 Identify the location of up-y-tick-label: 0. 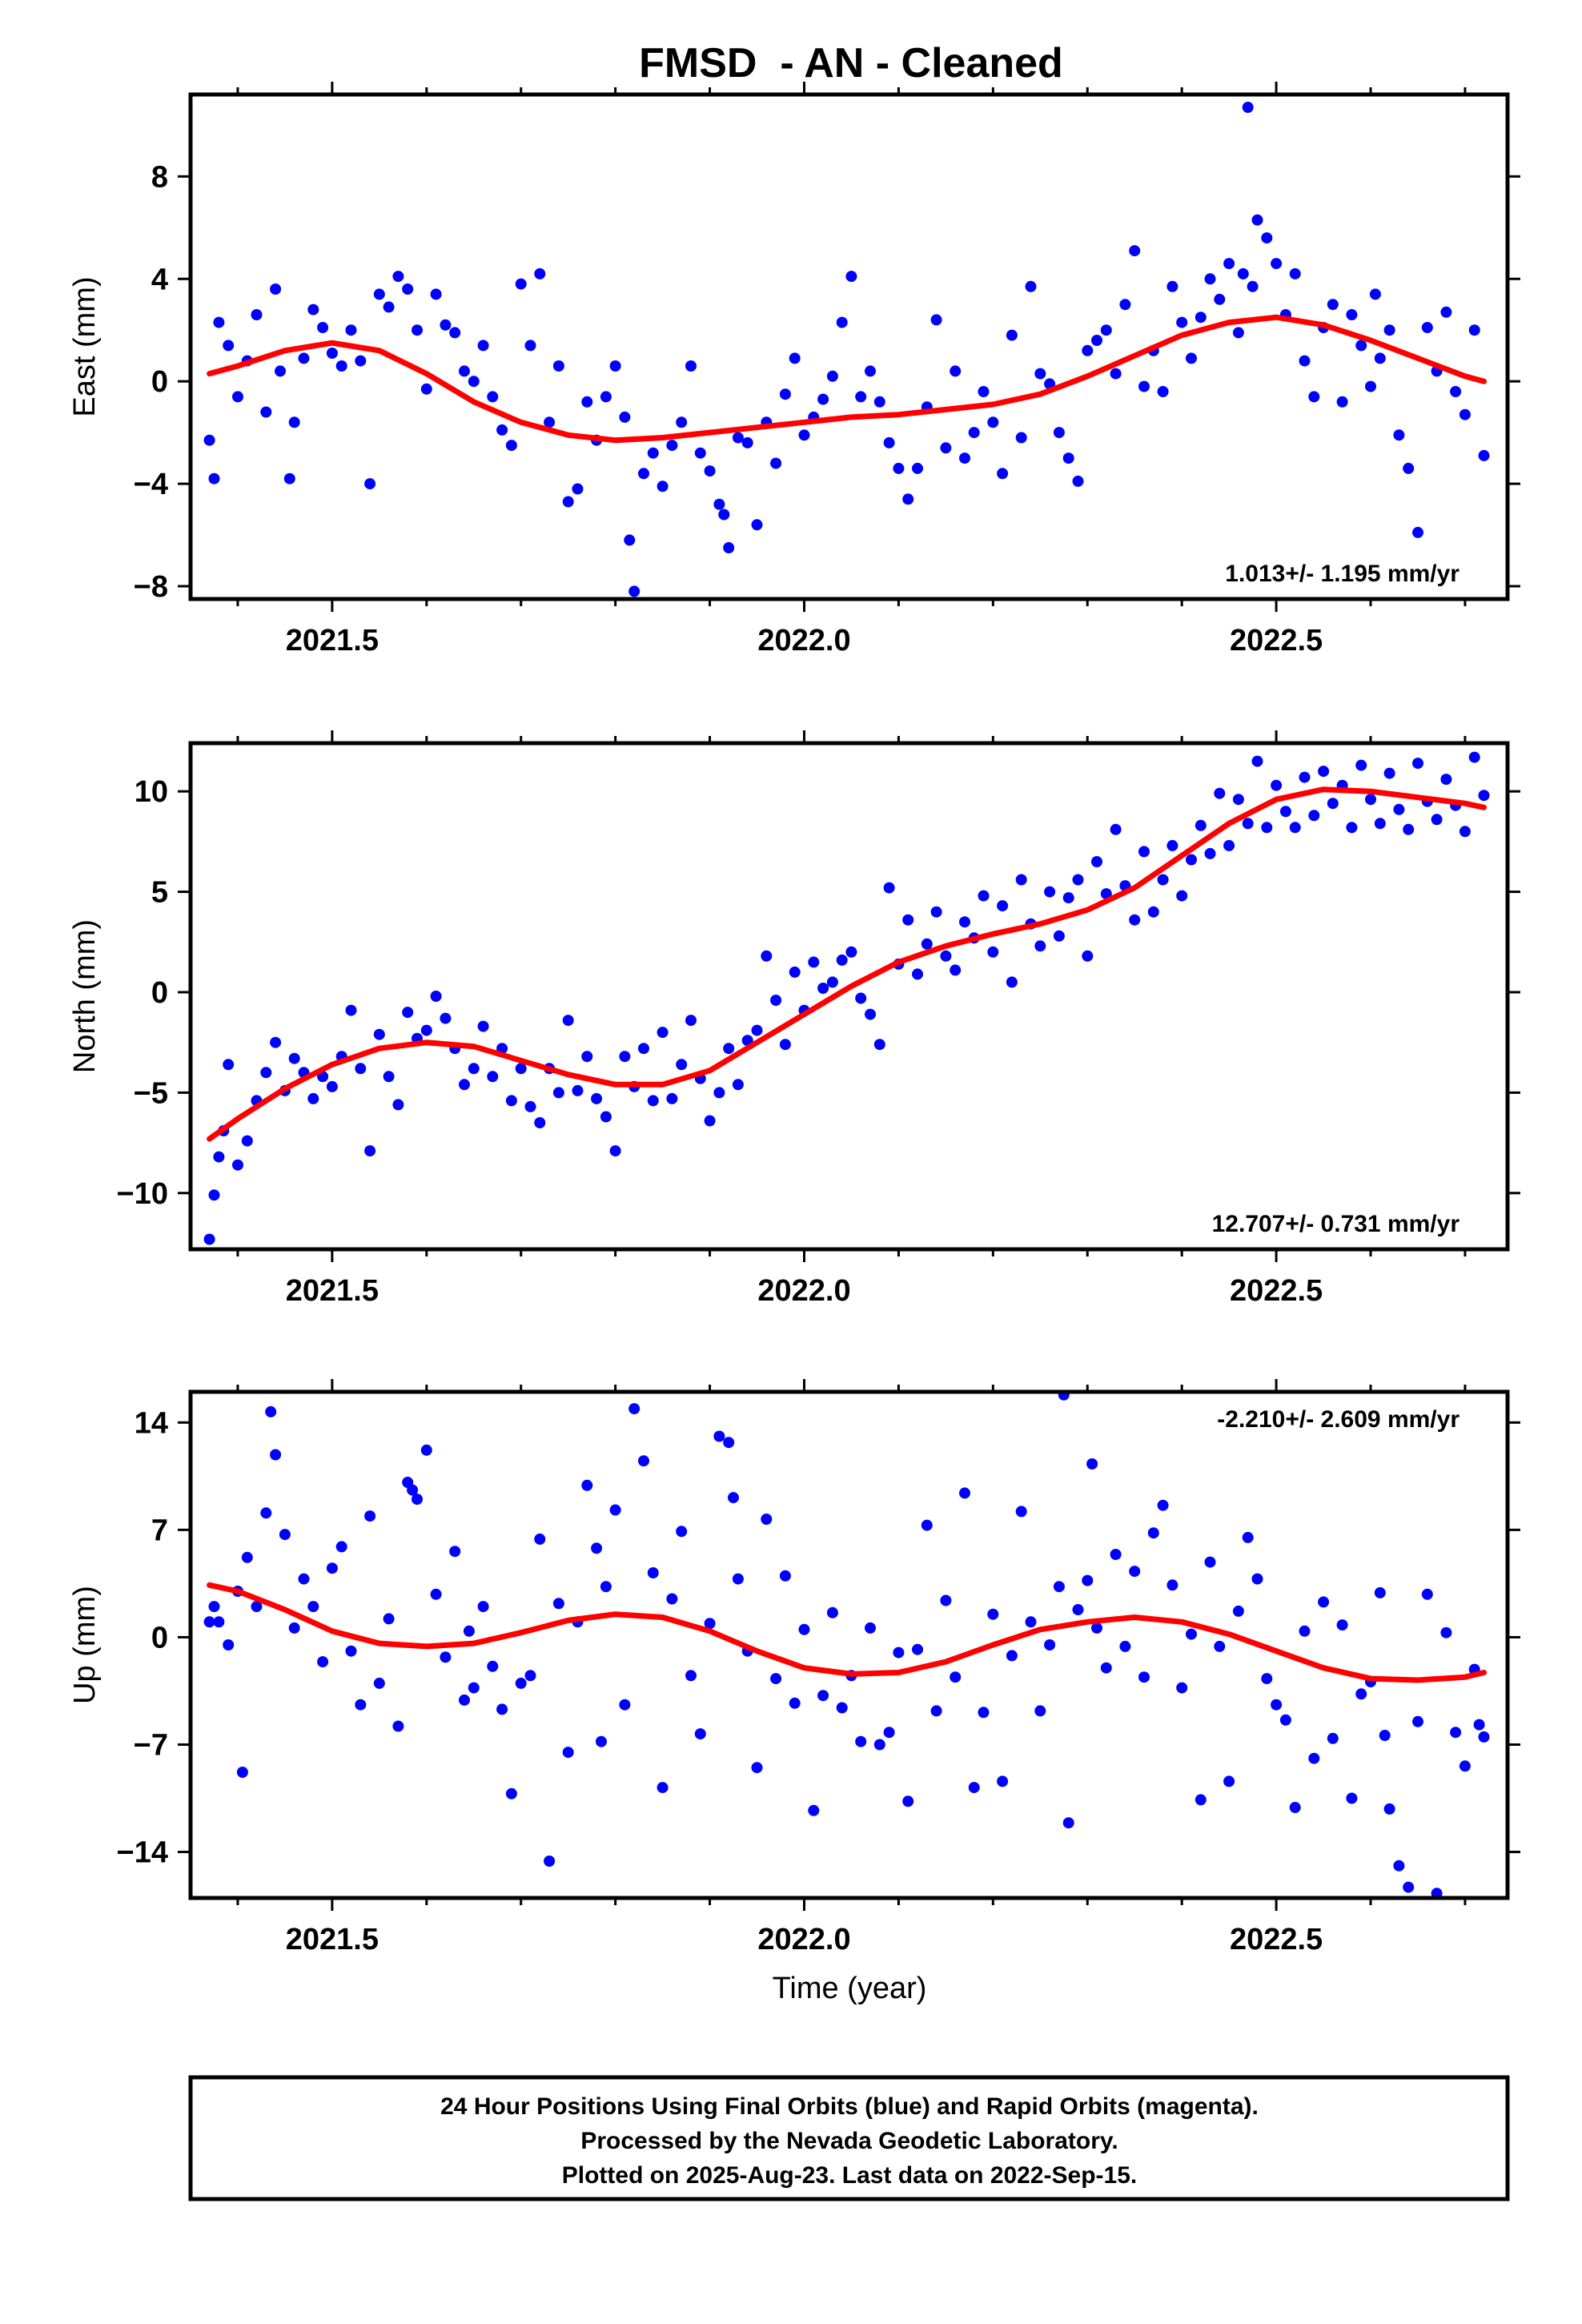
(159, 1638).